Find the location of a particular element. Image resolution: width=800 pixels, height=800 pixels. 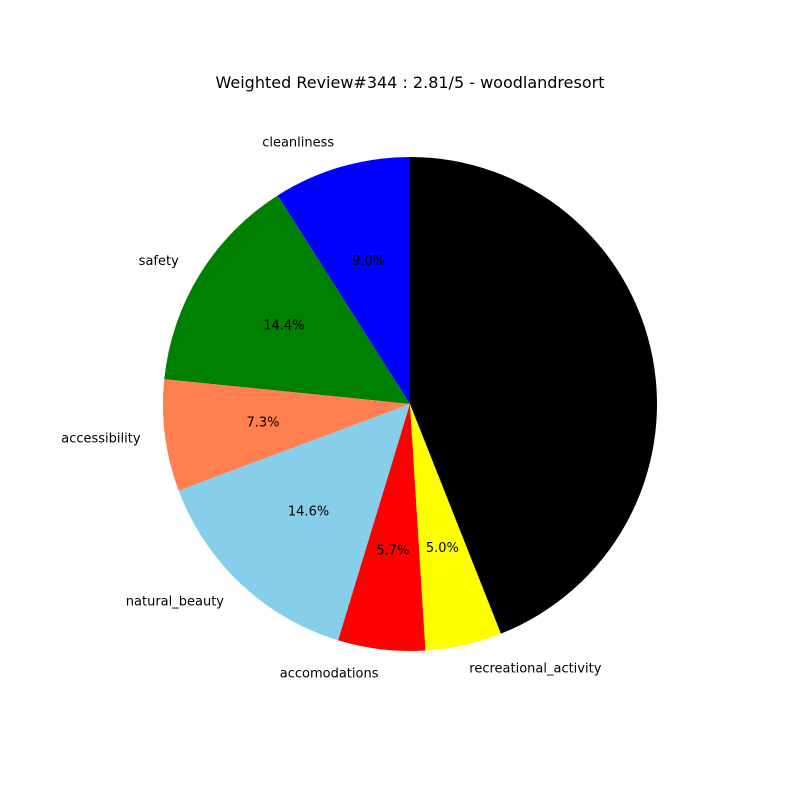

slice-label-recreational-activity: recreational_activity is located at coordinates (535, 669).